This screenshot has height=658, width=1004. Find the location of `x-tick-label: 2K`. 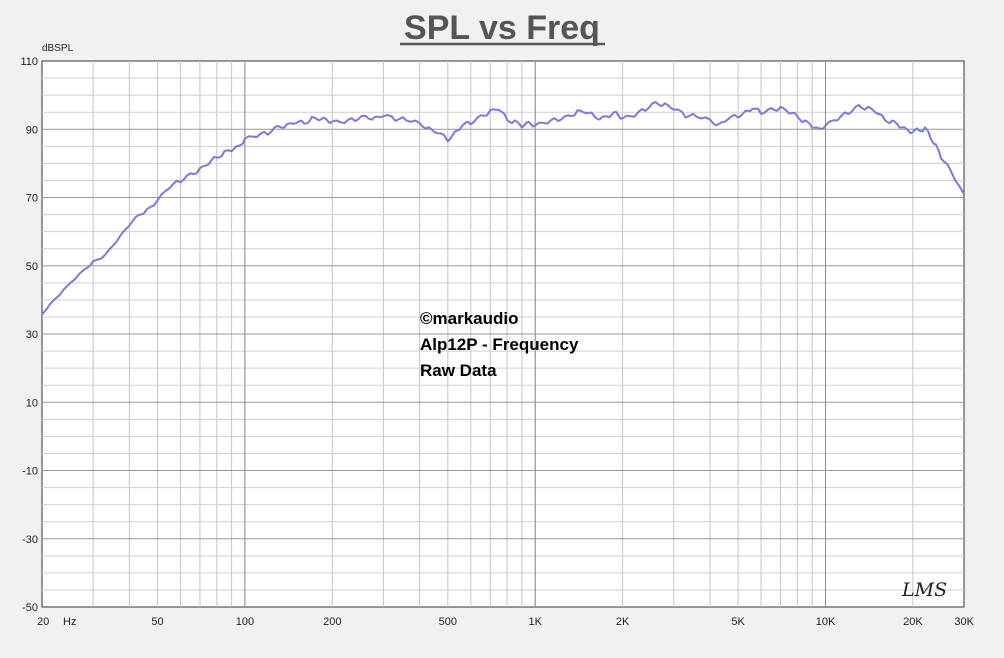

x-tick-label: 2K is located at coordinates (623, 622).